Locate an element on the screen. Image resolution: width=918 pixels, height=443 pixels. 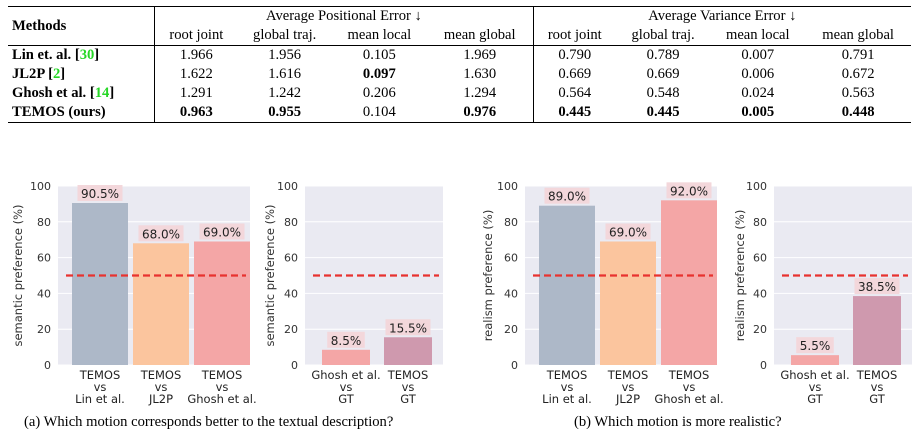
table-cell: 0.564 is located at coordinates (574, 93).